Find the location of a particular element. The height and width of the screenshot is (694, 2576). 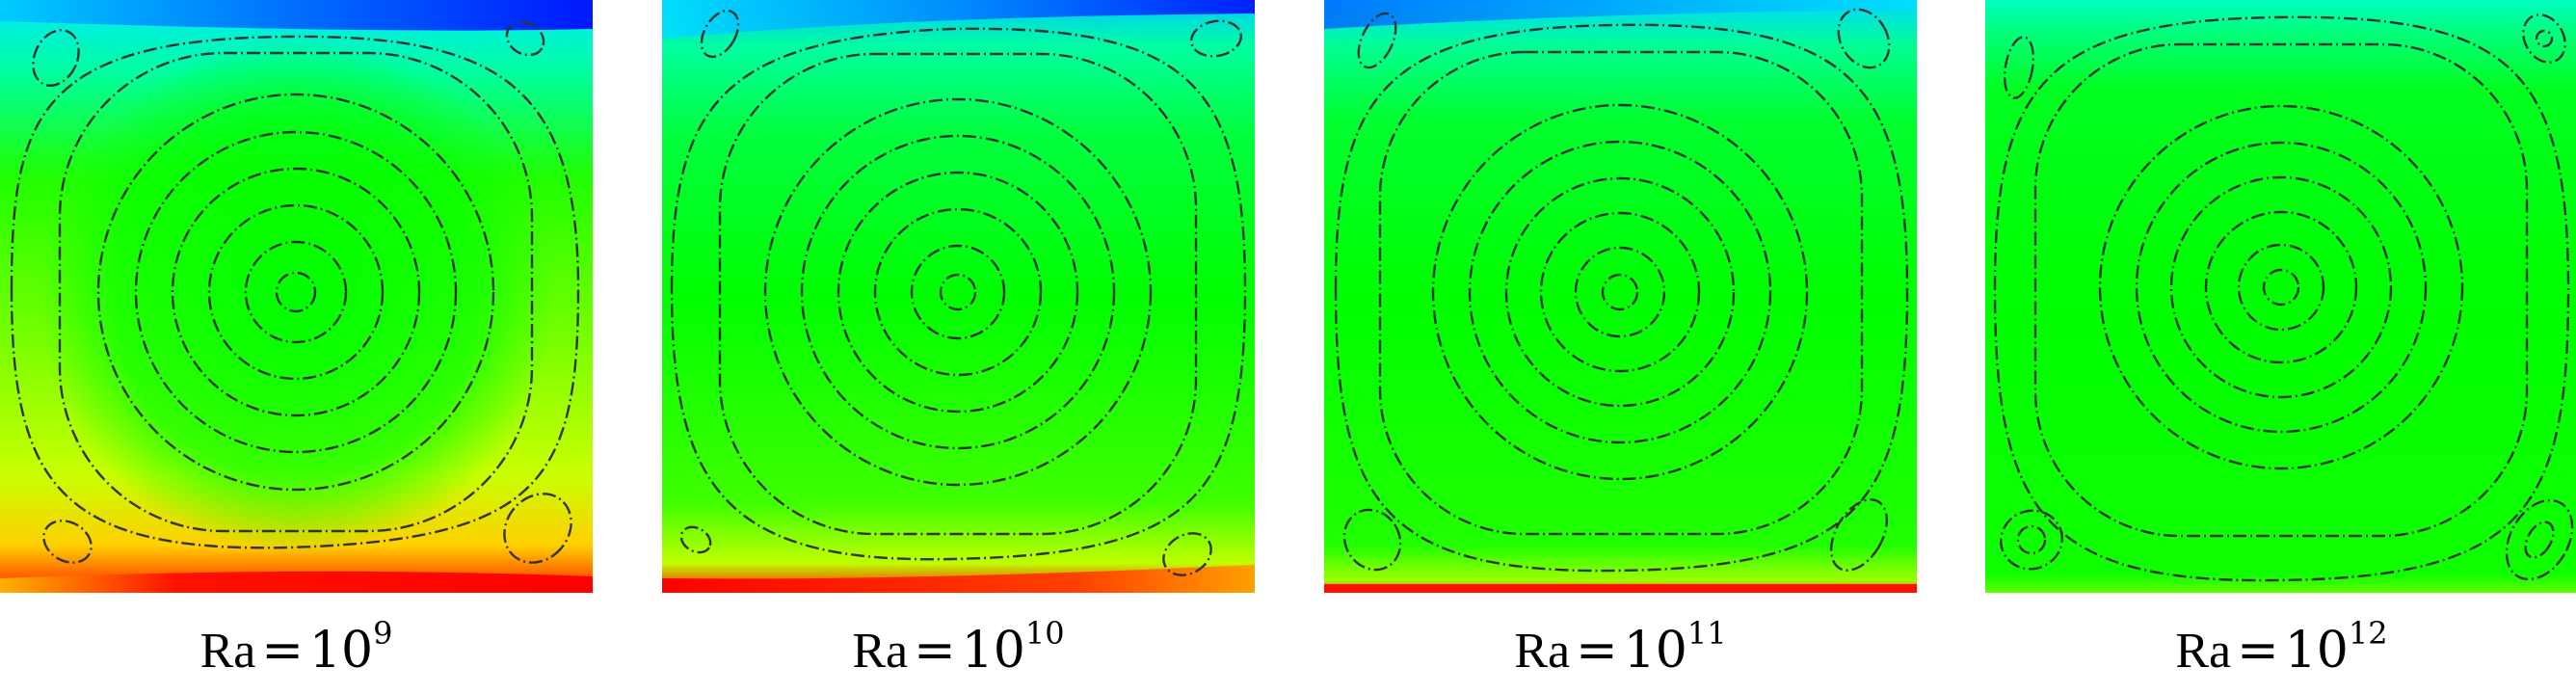

panel-caption: Ra = 1011 is located at coordinates (1620, 651).